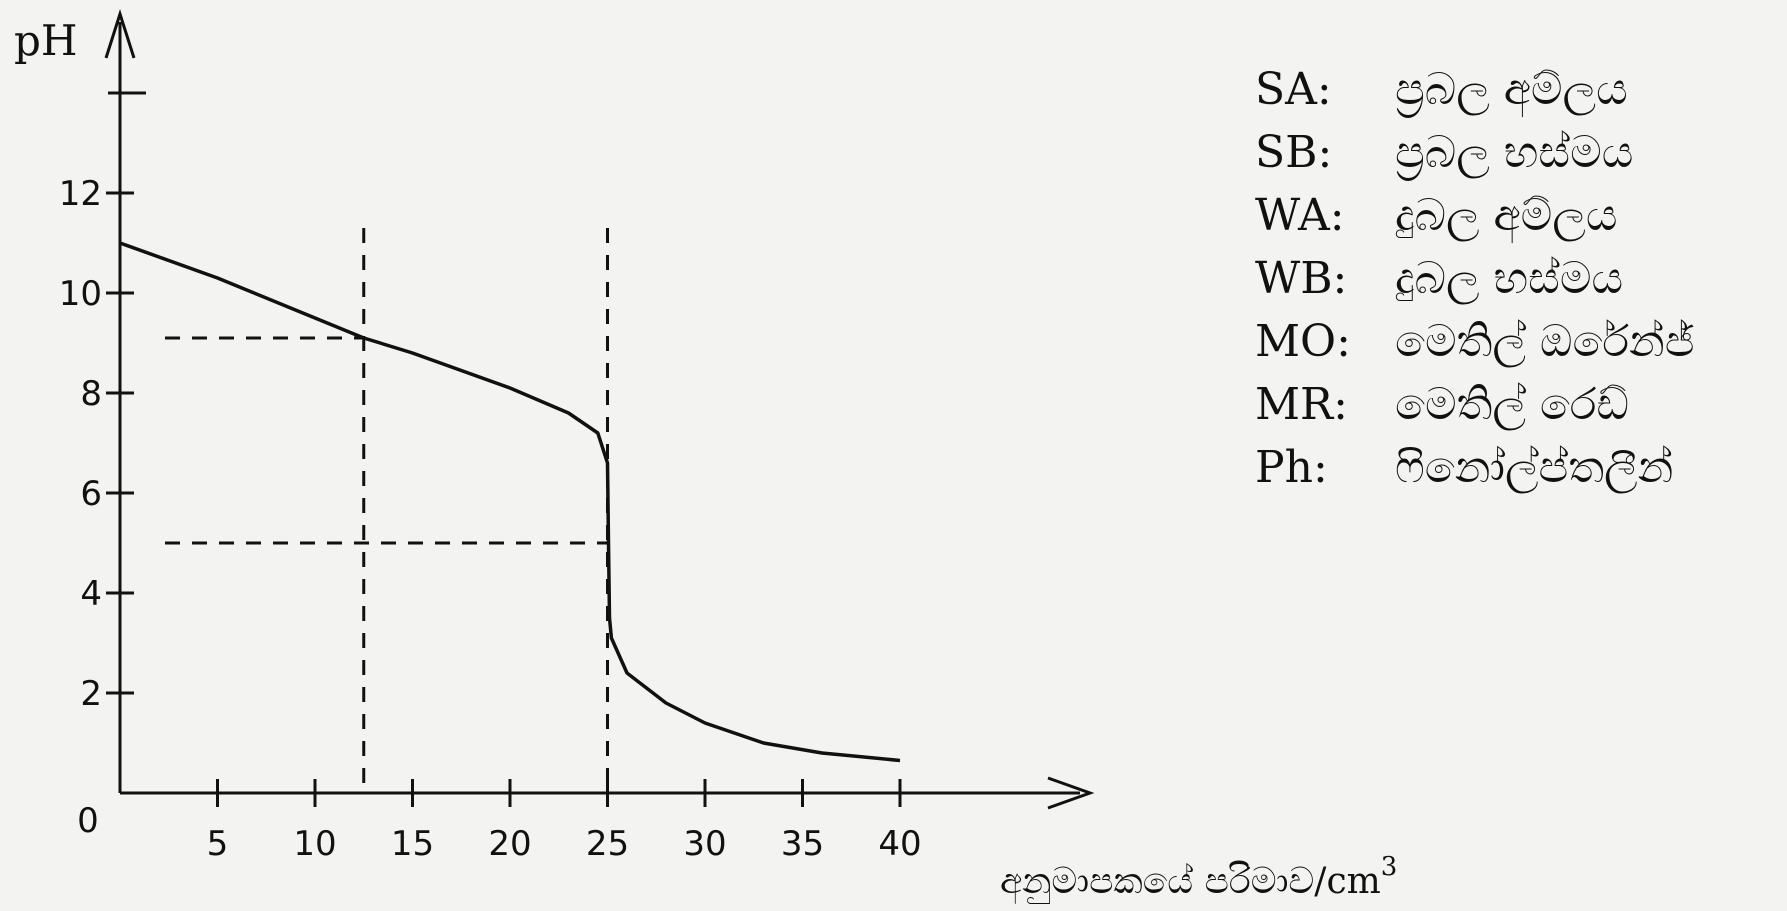 The image size is (1787, 911). What do you see at coordinates (1511, 89) in the screenshot?
I see `legend-meaning: ප්‍රබල අම්ලය` at bounding box center [1511, 89].